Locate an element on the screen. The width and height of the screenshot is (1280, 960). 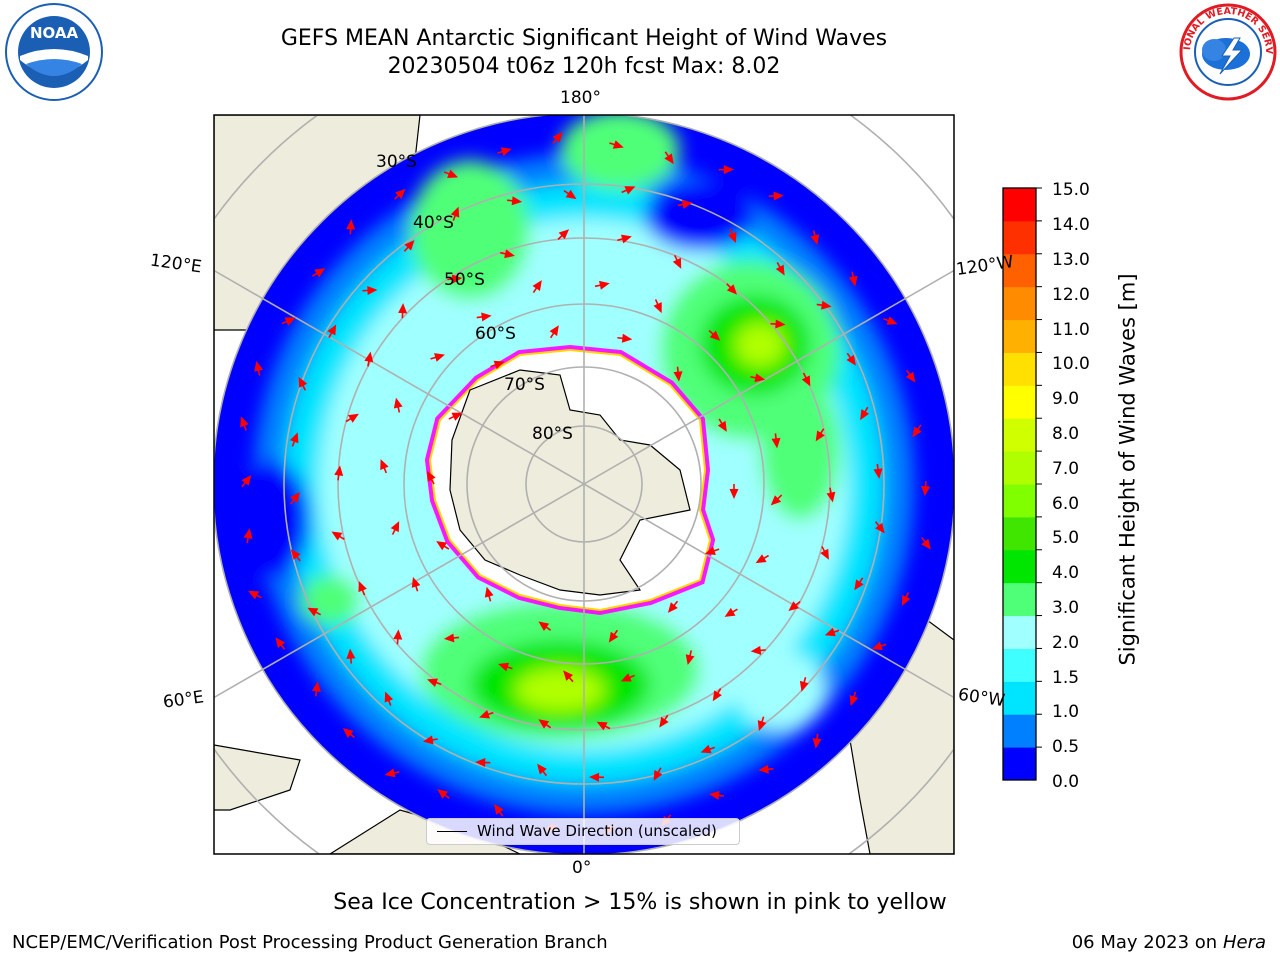
colorbar-label: Significant Height of Wind Waves [m] is located at coordinates (1127, 469).